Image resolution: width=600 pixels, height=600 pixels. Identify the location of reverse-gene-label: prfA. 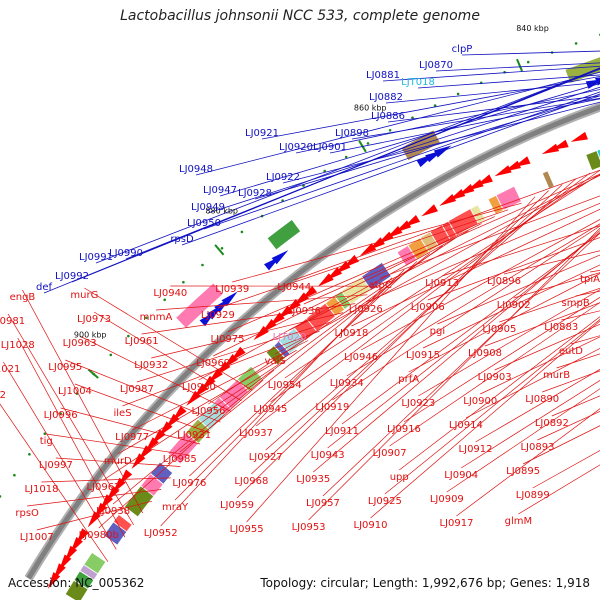
(408, 379).